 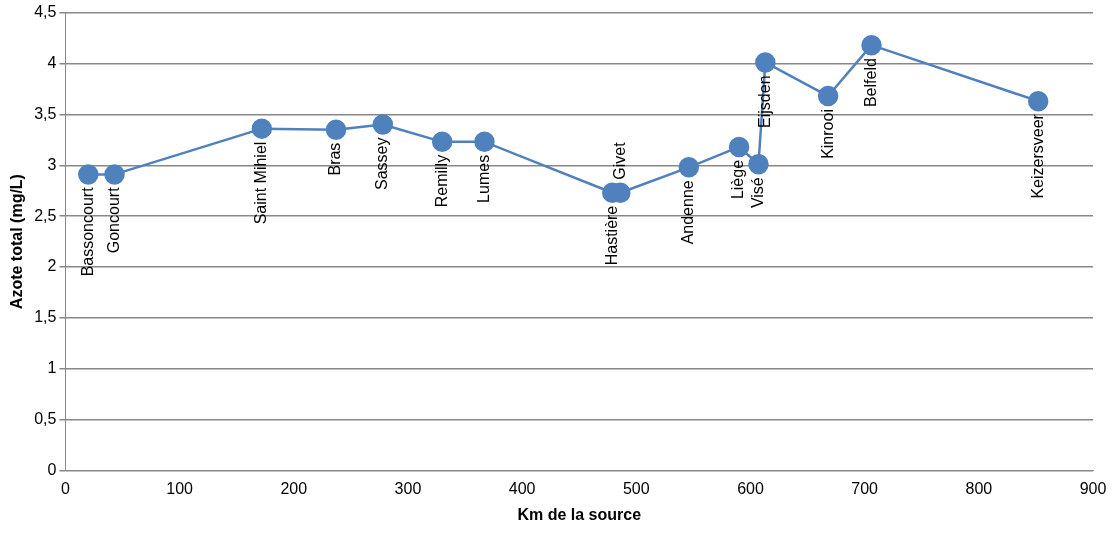 I want to click on y-tick-label: 2, so click(x=52, y=266).